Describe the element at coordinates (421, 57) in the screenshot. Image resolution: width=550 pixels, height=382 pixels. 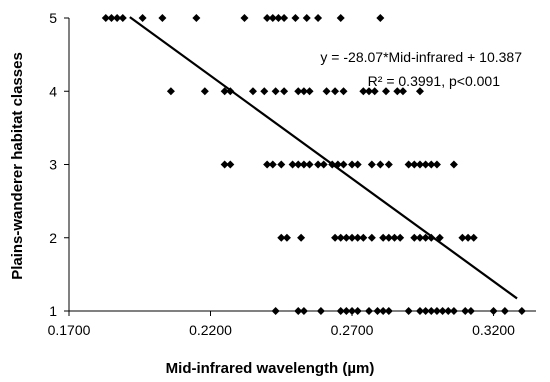
I see `regression-equation: y = -28.07*Mid-infrared + 10.387` at that location.